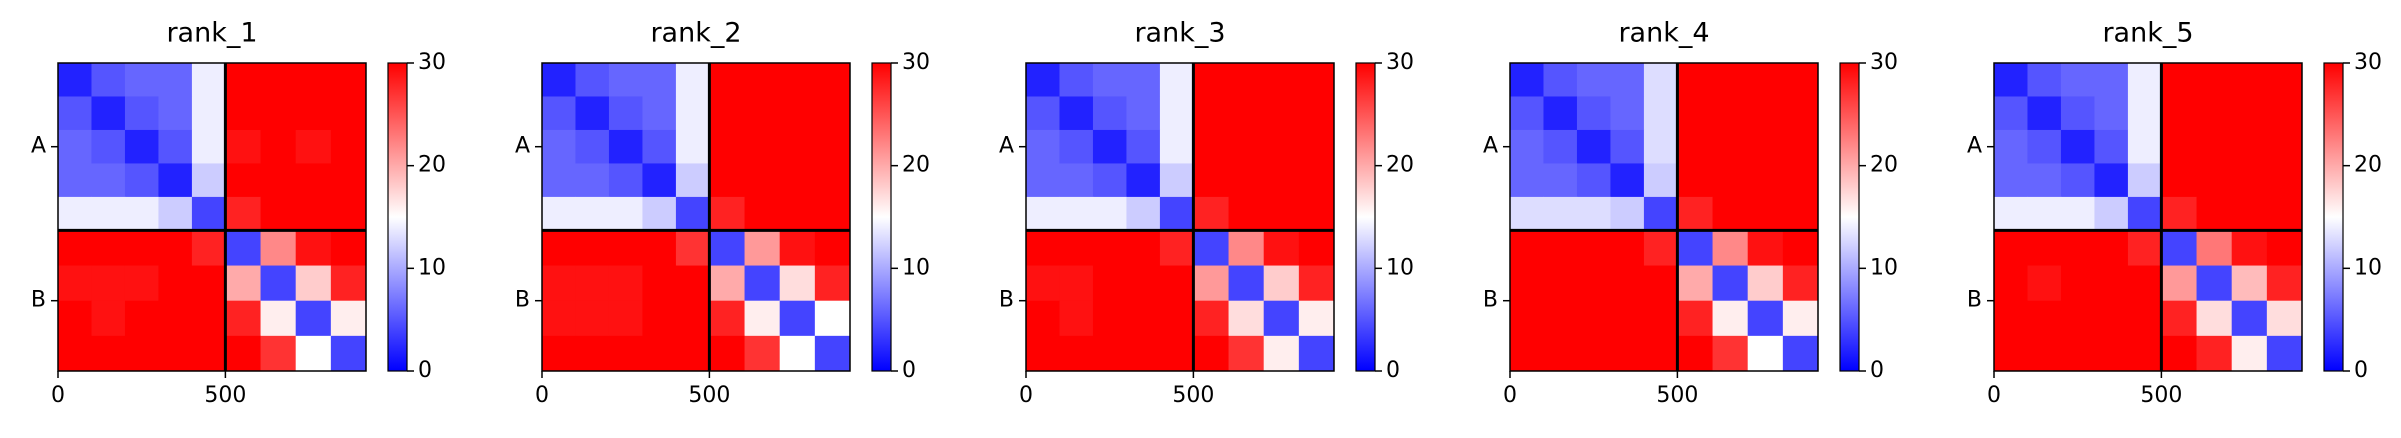 The image size is (2401, 438). I want to click on chart-title: rank_5, so click(2147, 33).